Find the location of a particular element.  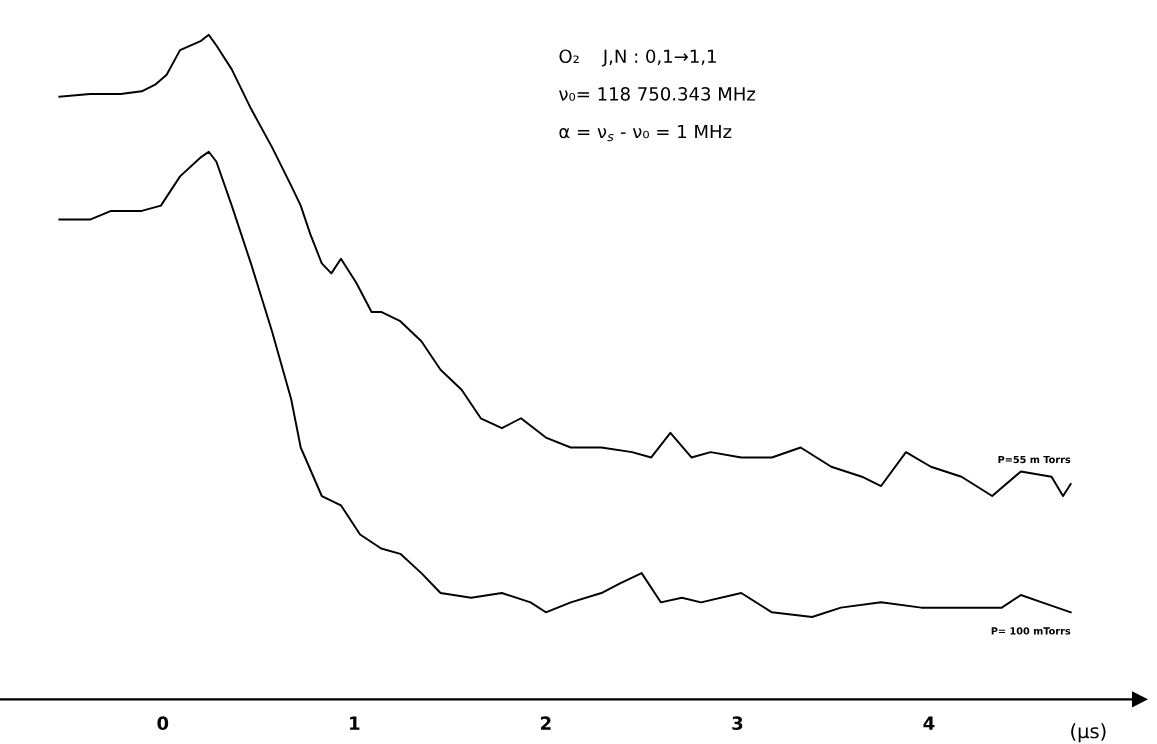

series-label: P= 100 mTorrs is located at coordinates (1031, 631).